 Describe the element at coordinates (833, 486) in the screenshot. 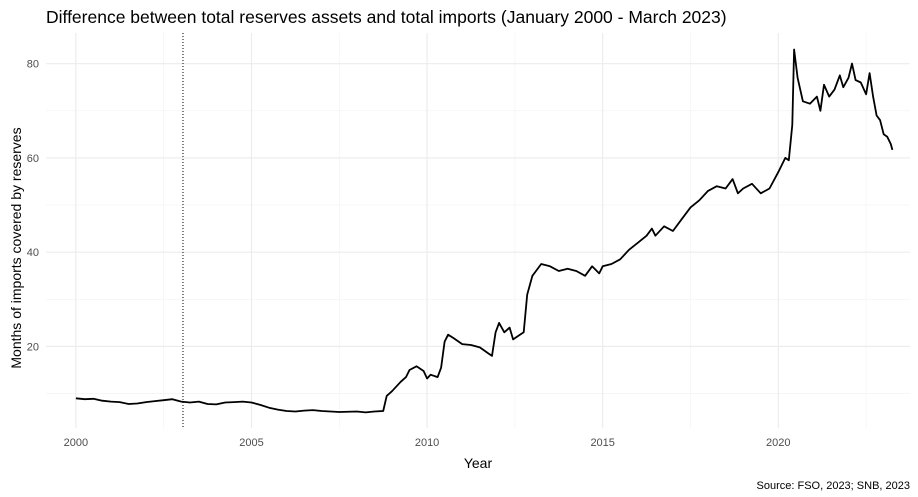

I see `source-caption: Source: FSO, 2023; SNB, 2023` at that location.